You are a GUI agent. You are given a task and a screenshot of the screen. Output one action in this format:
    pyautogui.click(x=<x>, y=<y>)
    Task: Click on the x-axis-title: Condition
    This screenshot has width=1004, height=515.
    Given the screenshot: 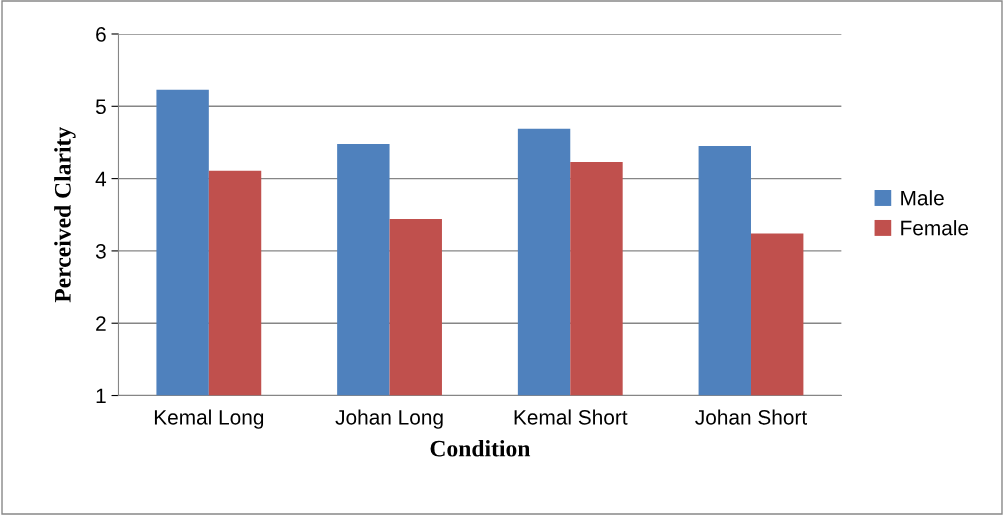 What is the action you would take?
    pyautogui.click(x=480, y=448)
    